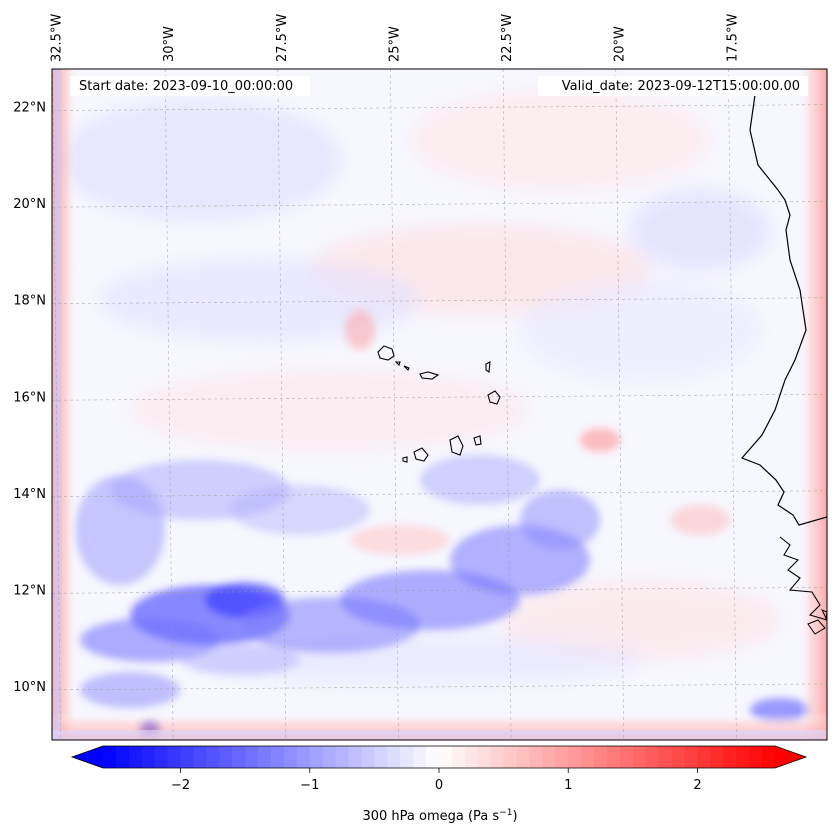 This screenshot has height=839, width=837. I want to click on lat-label-6: 10°N, so click(29, 687).